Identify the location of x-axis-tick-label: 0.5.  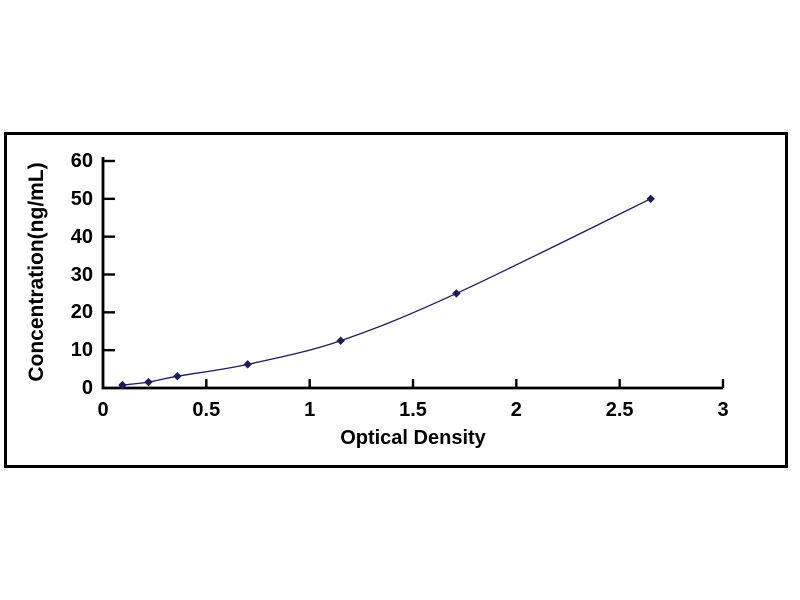
(206, 410).